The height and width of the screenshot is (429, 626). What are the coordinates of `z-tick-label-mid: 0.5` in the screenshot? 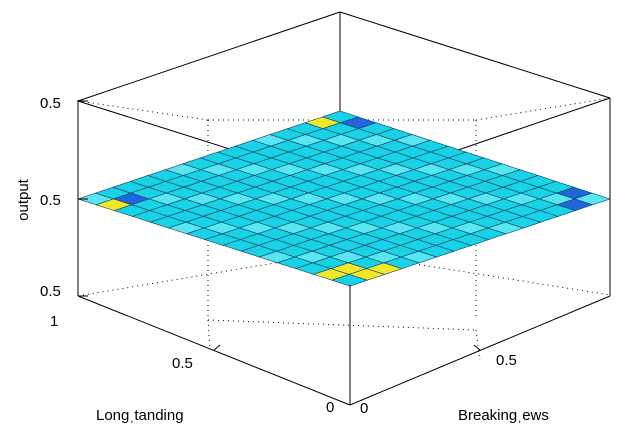 It's located at (50, 200).